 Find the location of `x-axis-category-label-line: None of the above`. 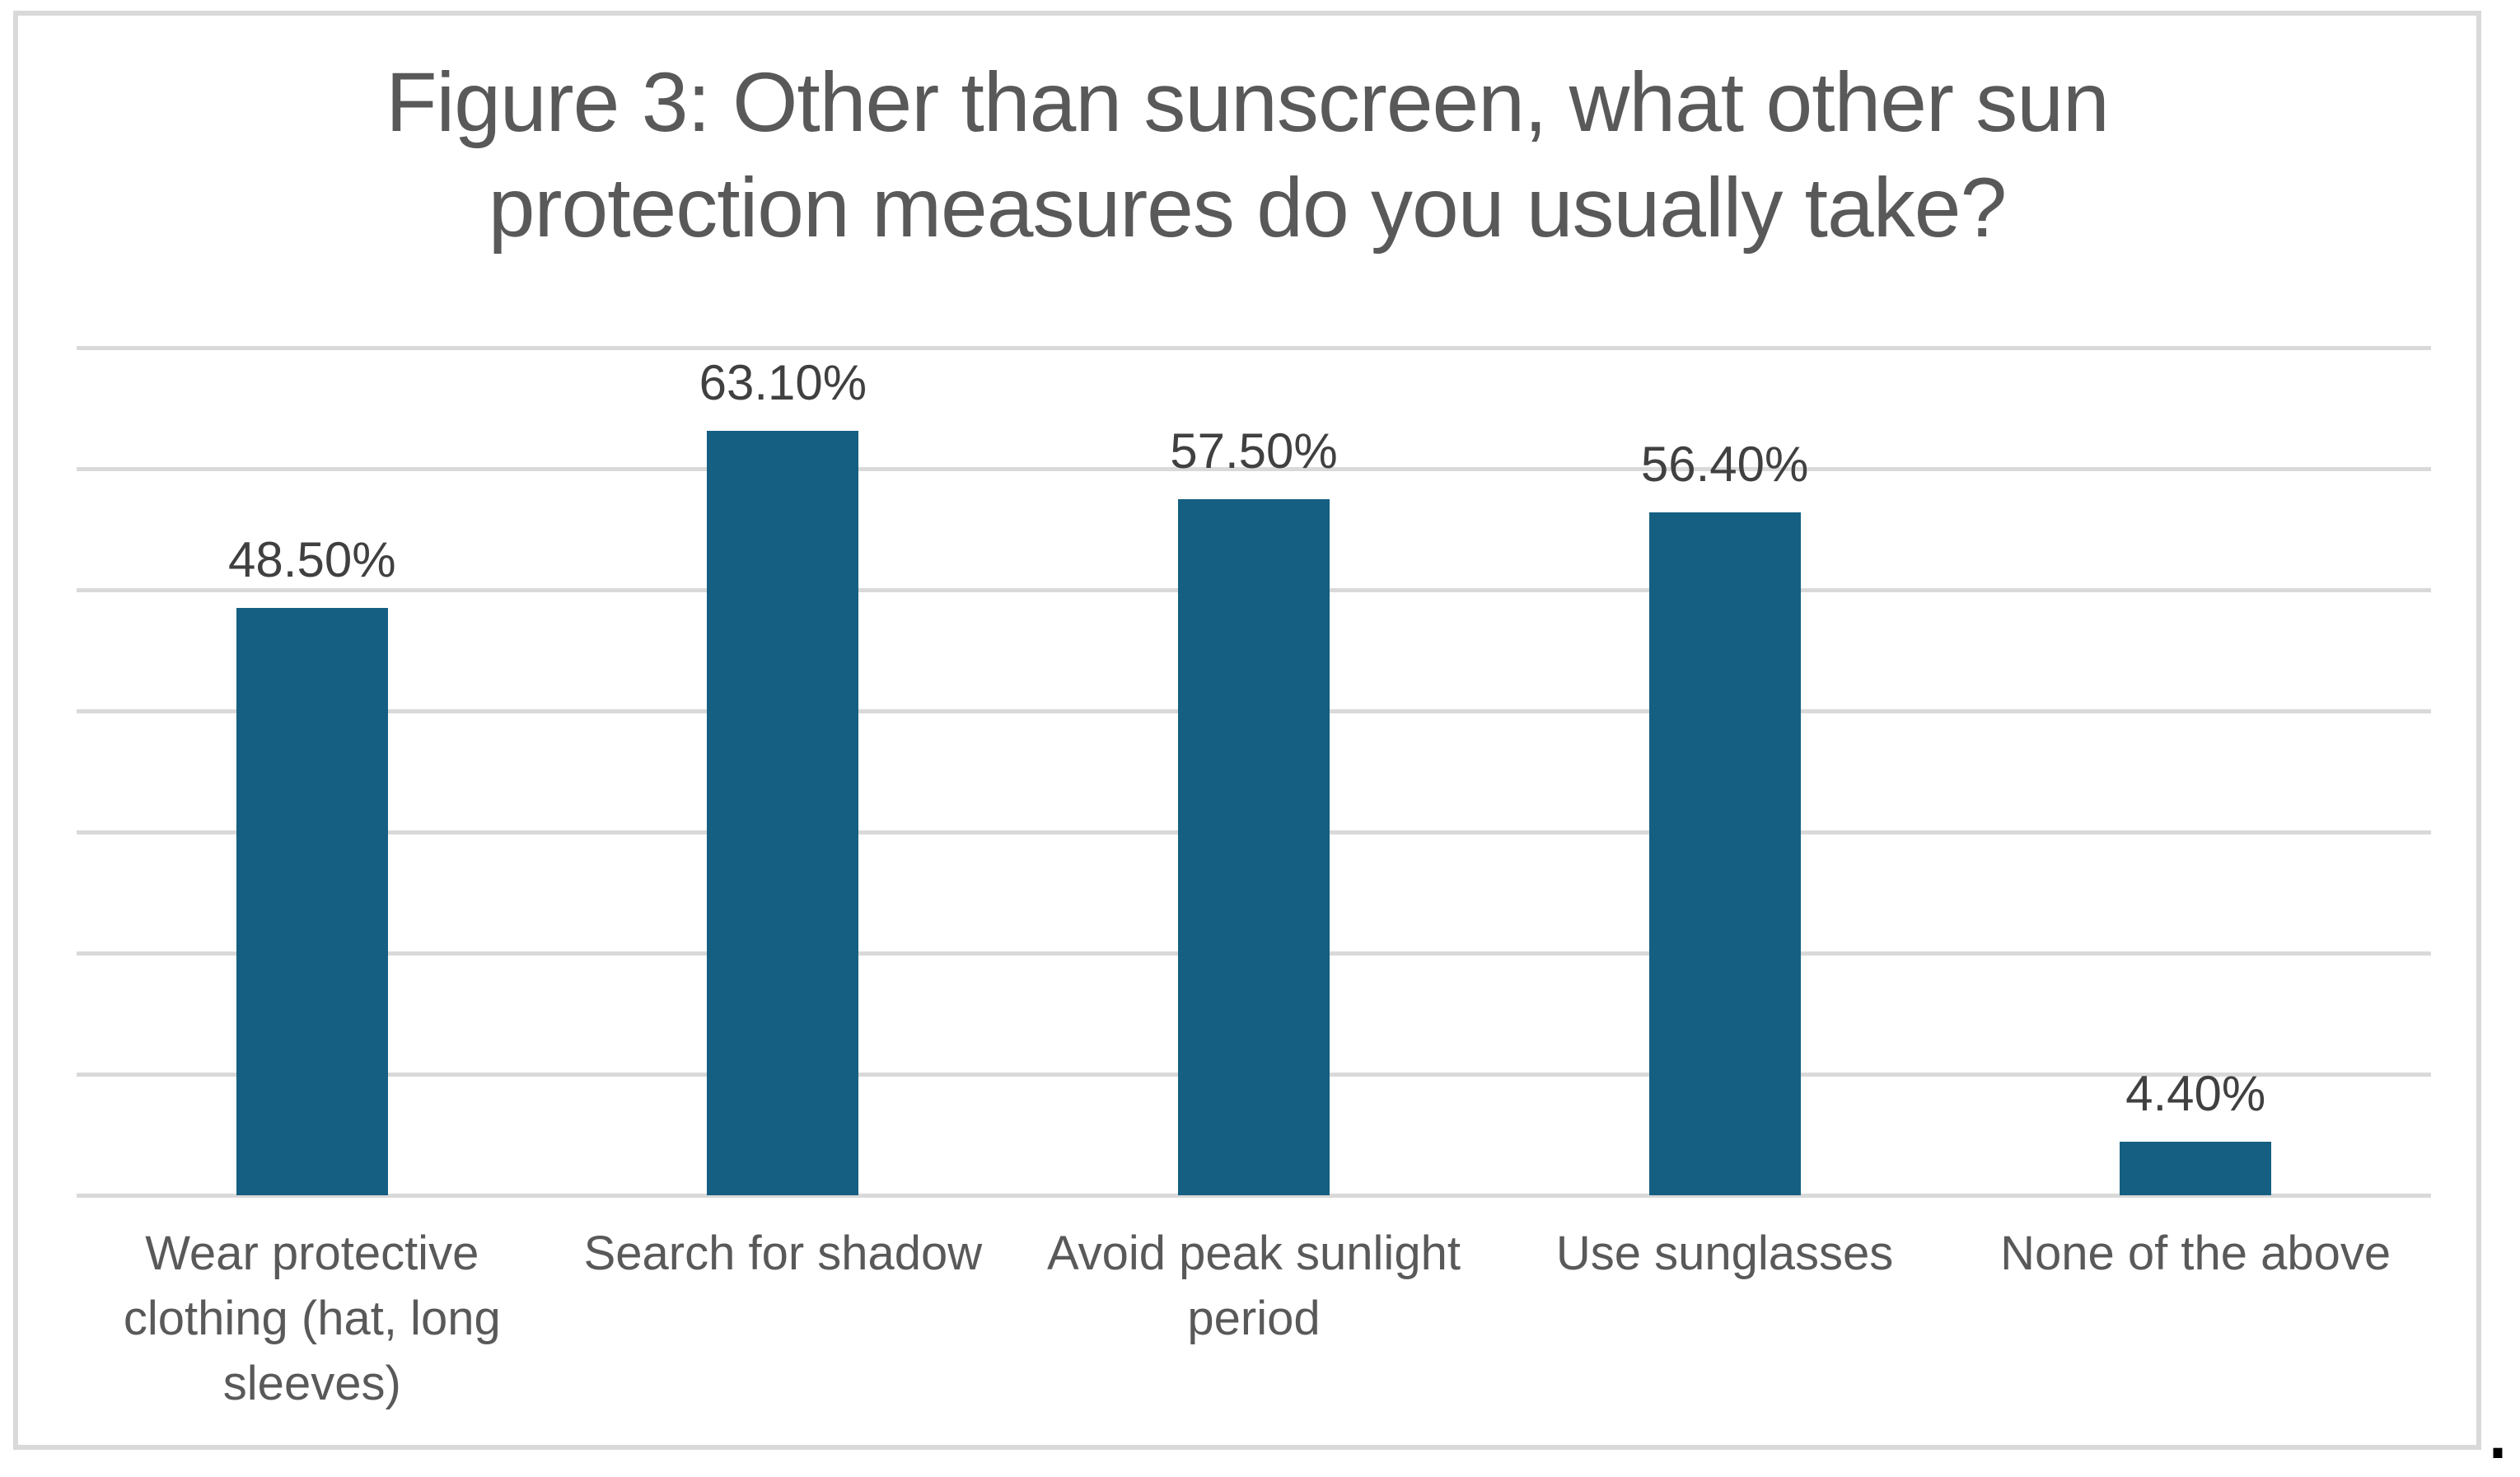

x-axis-category-label-line: None of the above is located at coordinates (2195, 1253).